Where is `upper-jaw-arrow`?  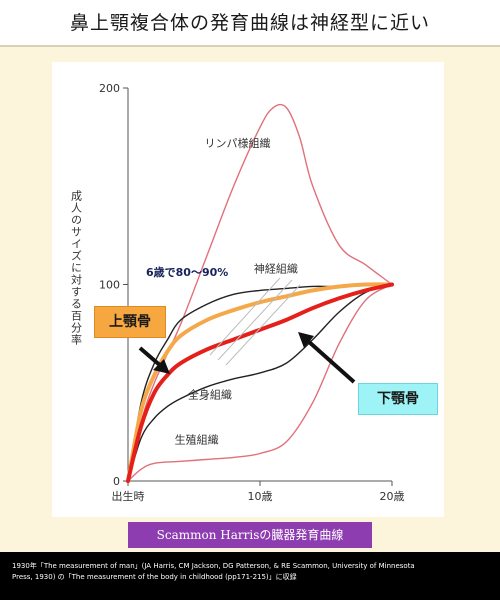 upper-jaw-arrow is located at coordinates (154, 360).